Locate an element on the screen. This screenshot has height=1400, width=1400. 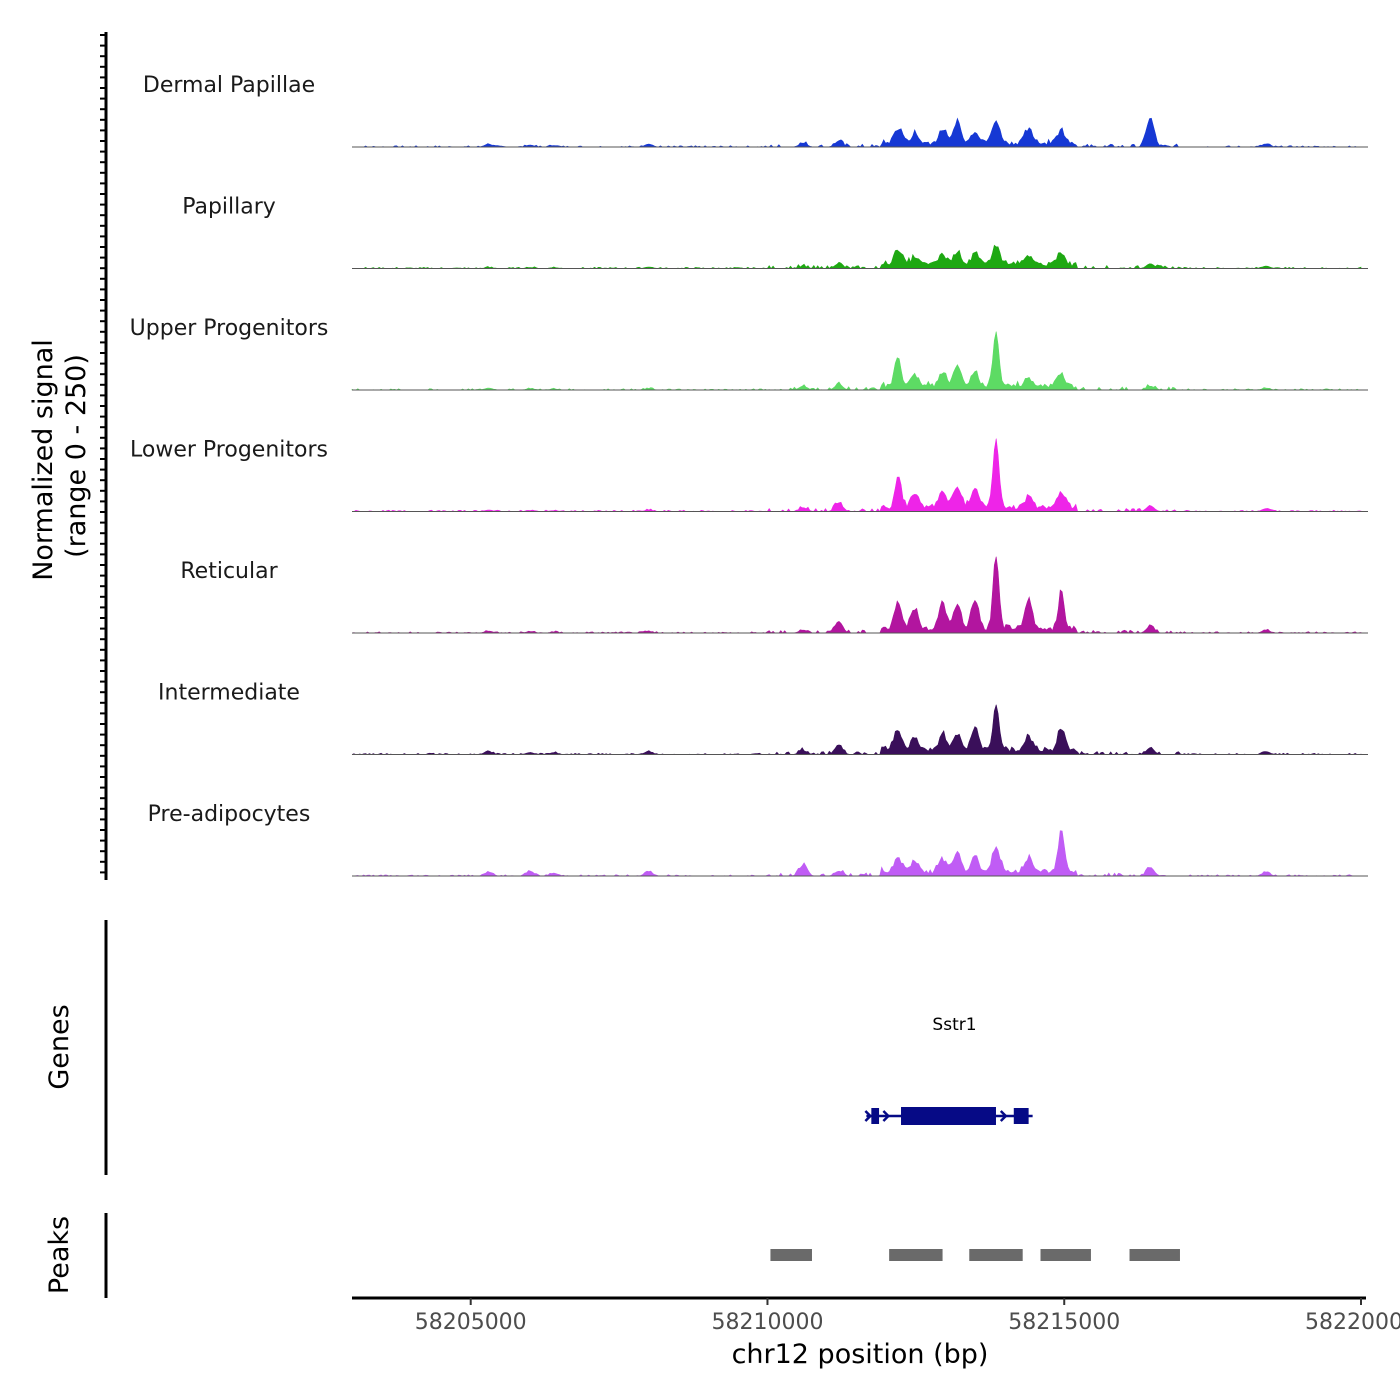
track-intermediate: Intermediate is located at coordinates (763, 718).